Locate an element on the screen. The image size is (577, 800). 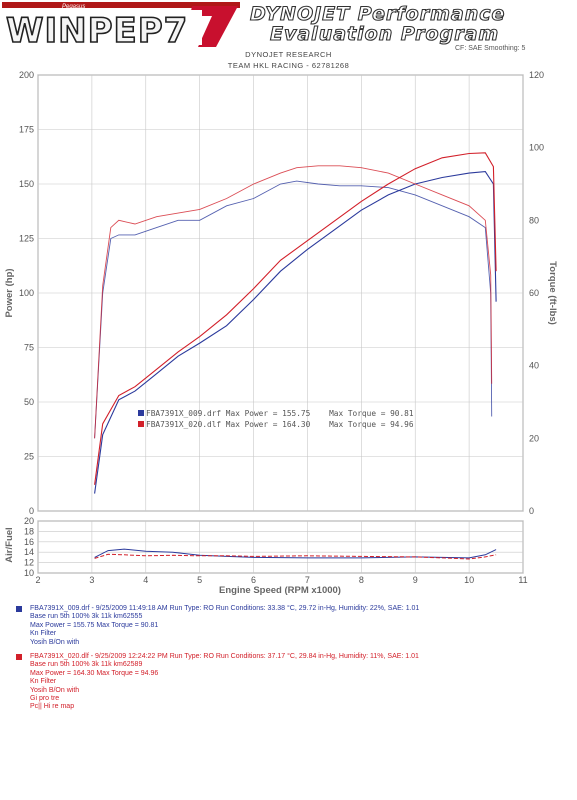
x-tick-label: 9 is located at coordinates (415, 580).